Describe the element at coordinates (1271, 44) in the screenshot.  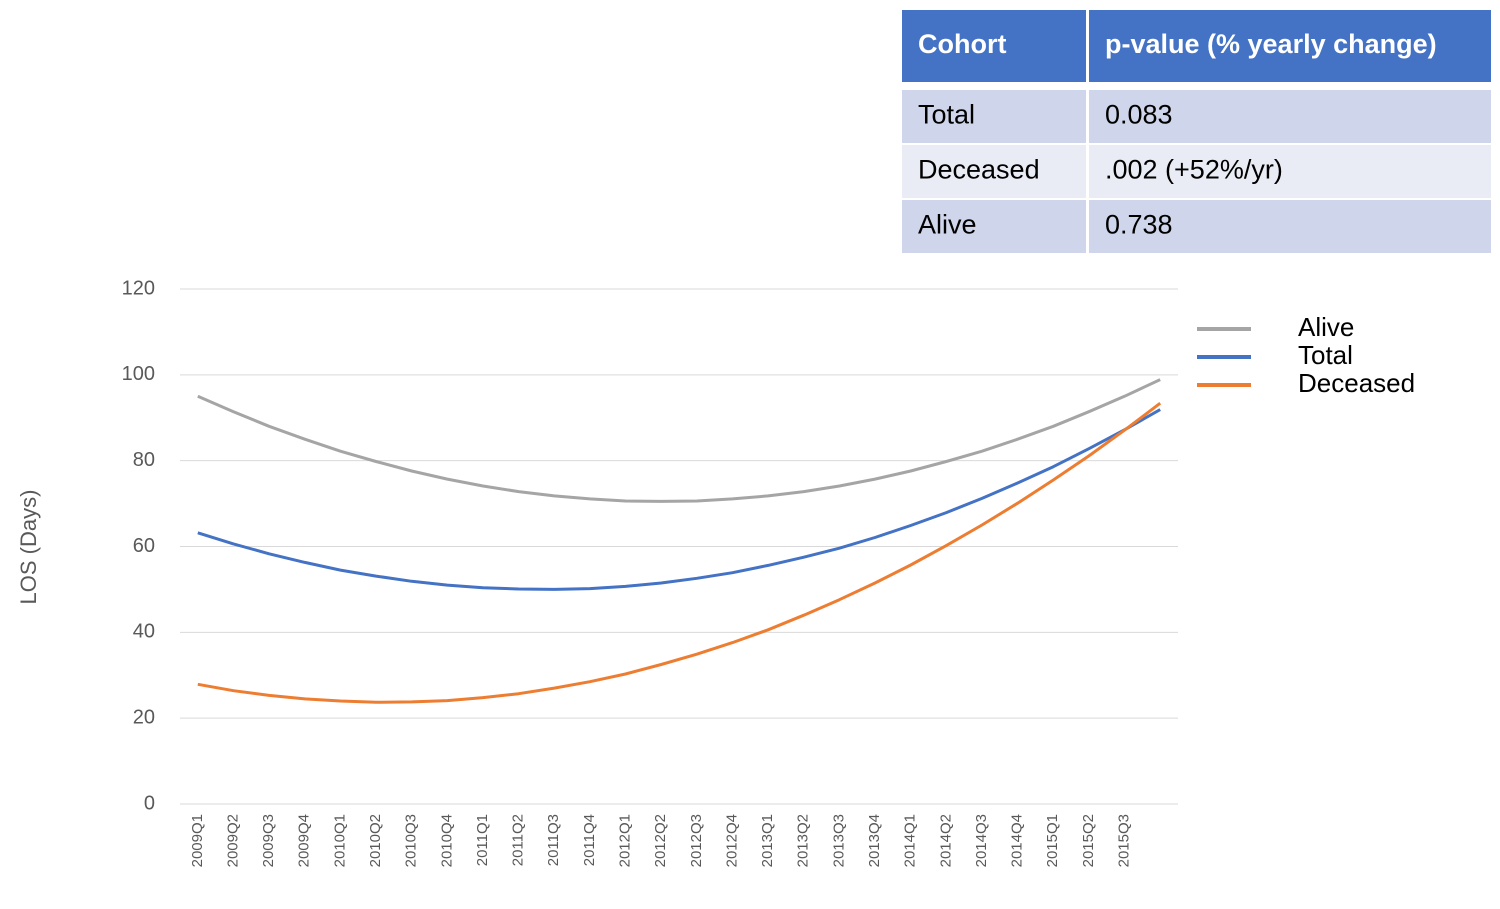
I see `table-header-text: p-value (% yearly change)` at that location.